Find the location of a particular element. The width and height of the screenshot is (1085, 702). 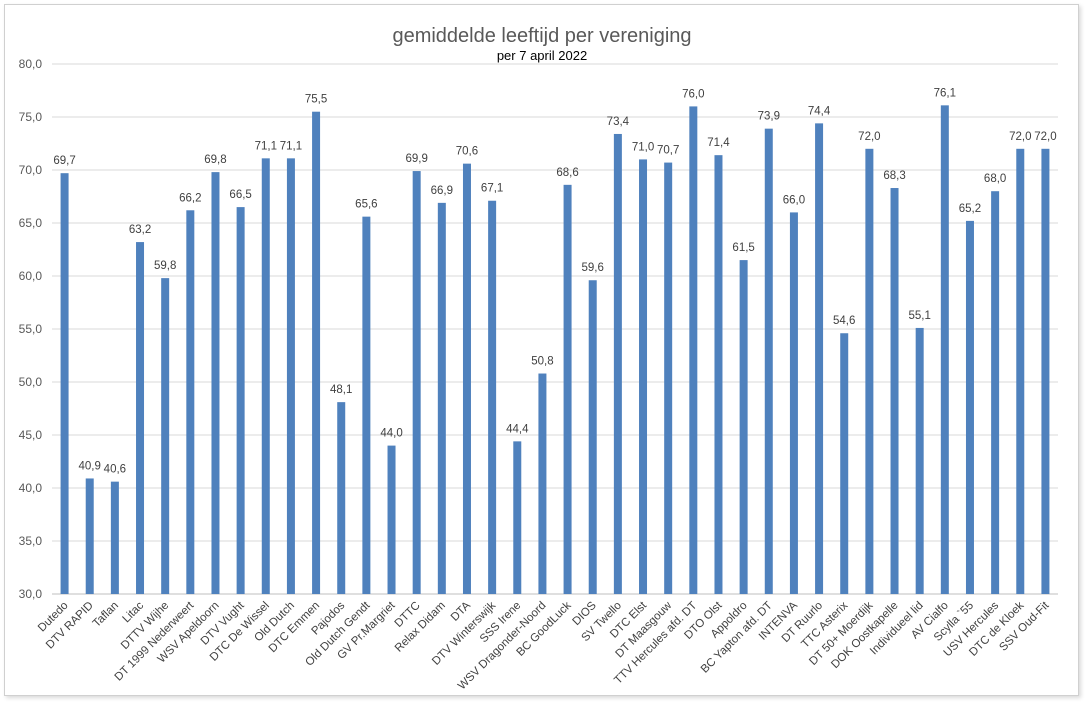

data-label: 66,9 is located at coordinates (442, 191).